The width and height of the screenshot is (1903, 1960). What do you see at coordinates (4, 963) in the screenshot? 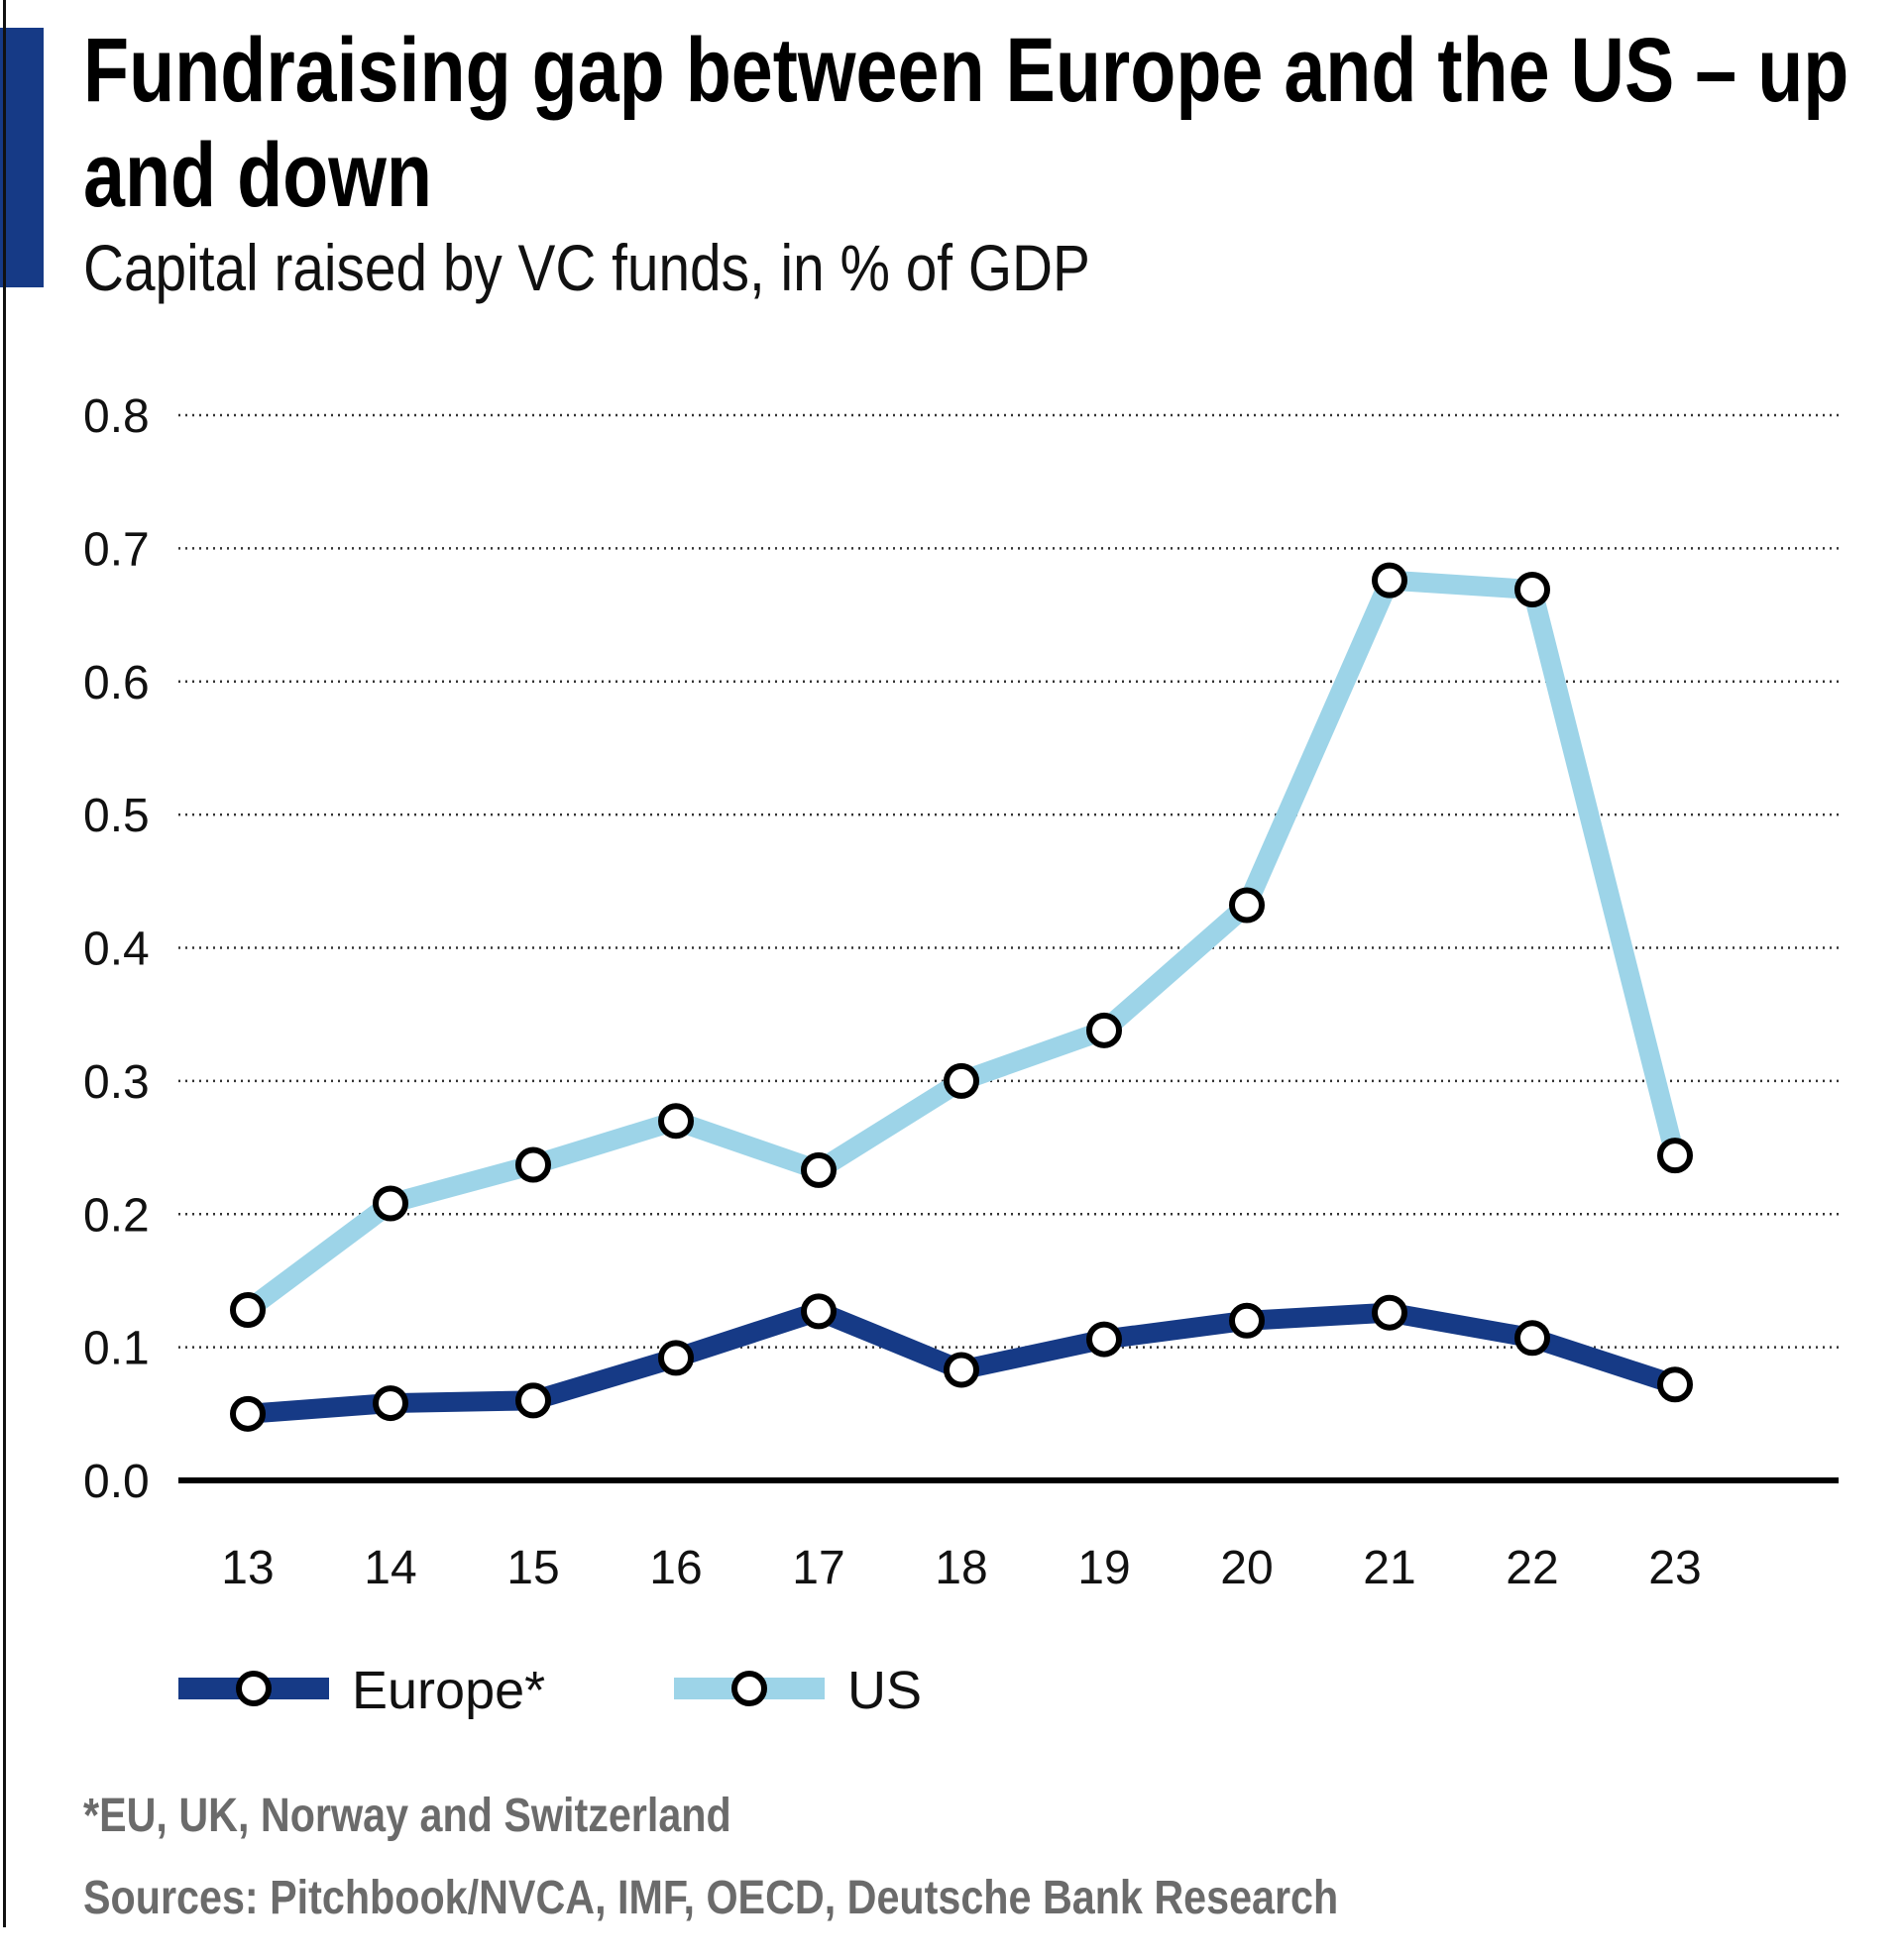
I see `left-border-line` at bounding box center [4, 963].